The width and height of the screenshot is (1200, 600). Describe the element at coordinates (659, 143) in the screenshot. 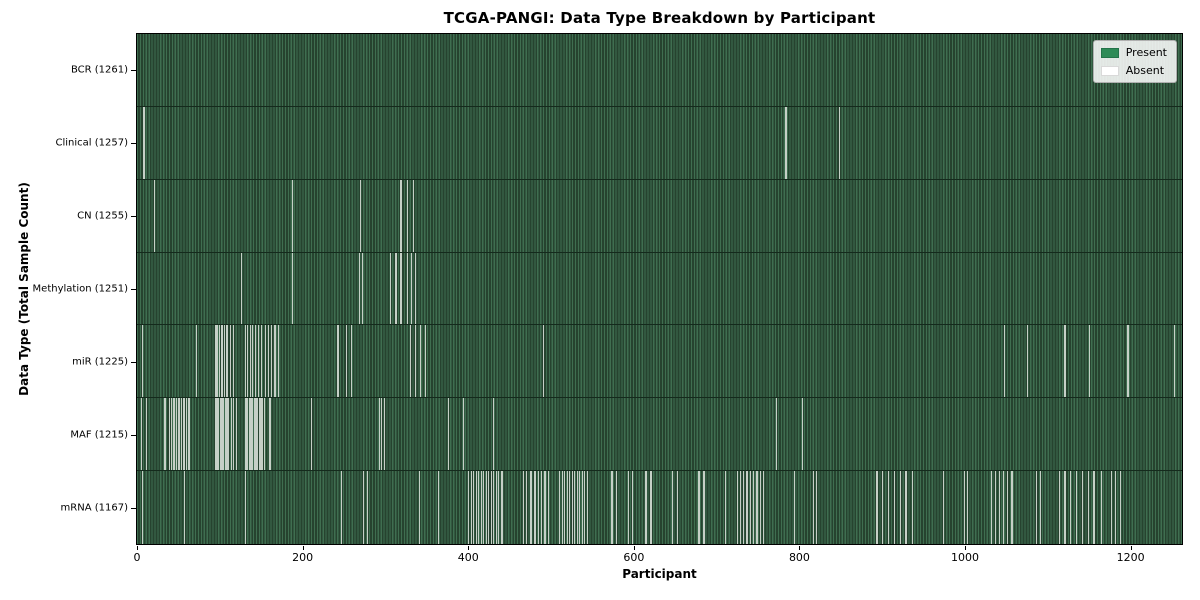

I see `heatmap-row-Clinical` at that location.